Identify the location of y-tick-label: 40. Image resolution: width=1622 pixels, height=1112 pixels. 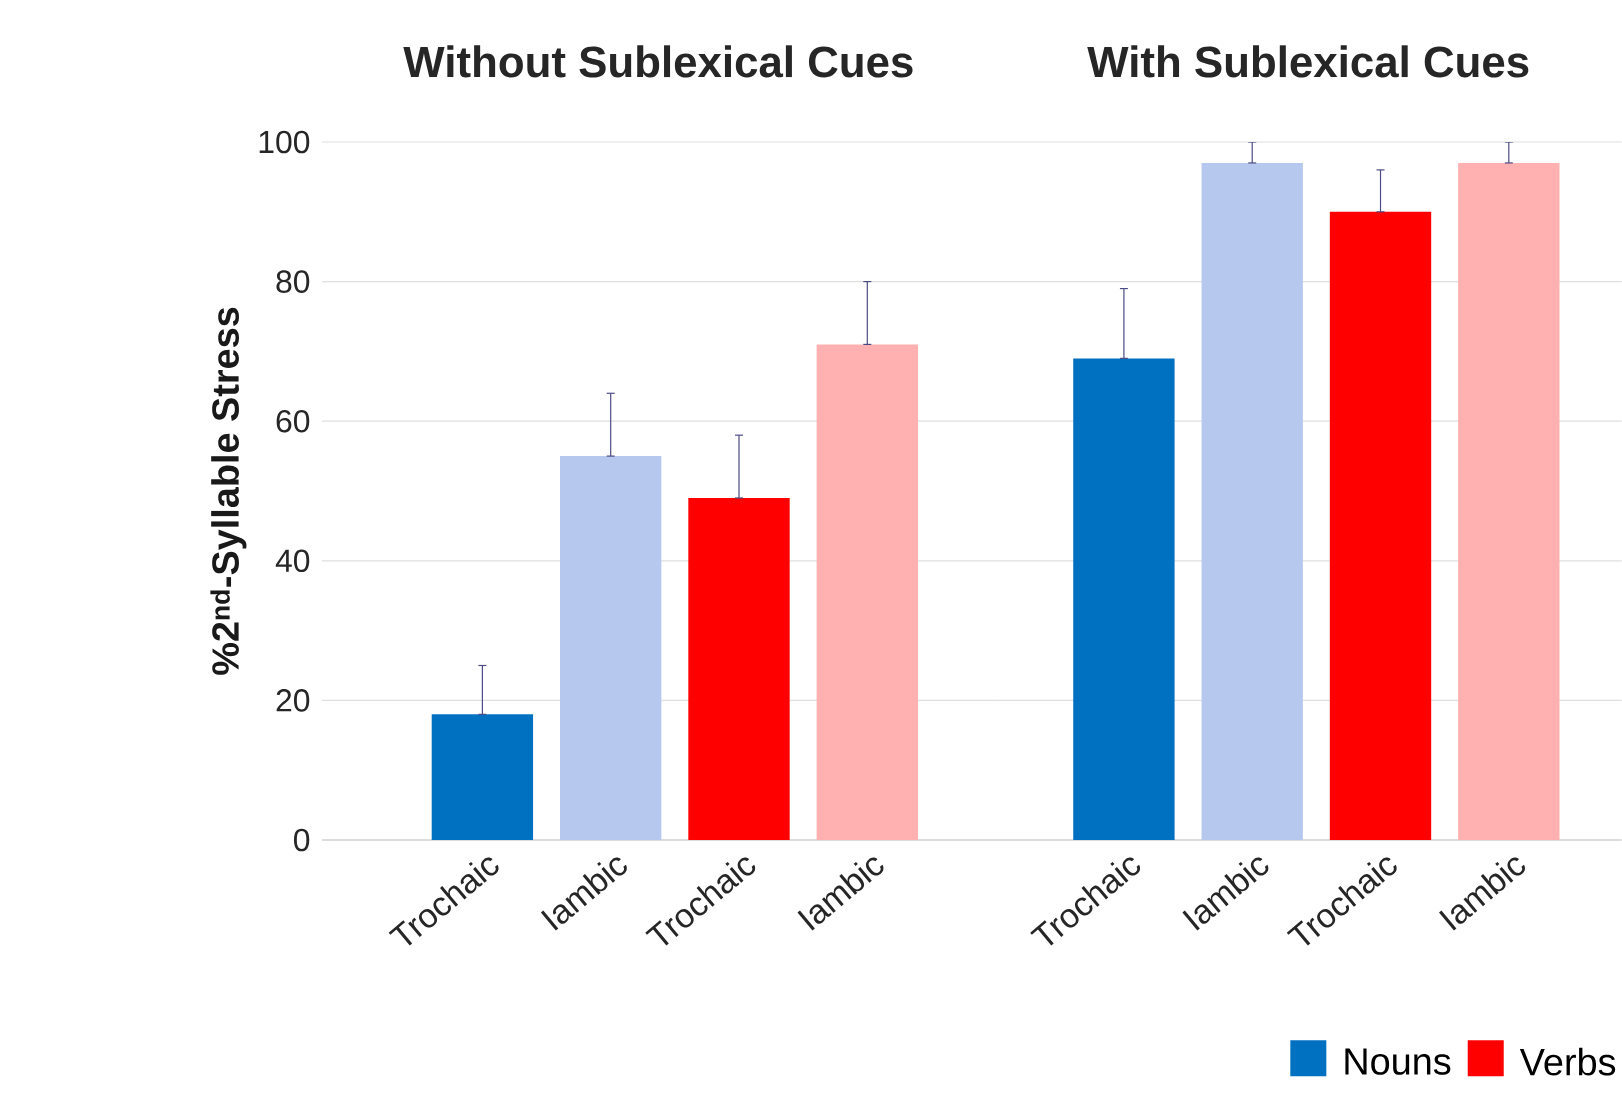
(292, 561).